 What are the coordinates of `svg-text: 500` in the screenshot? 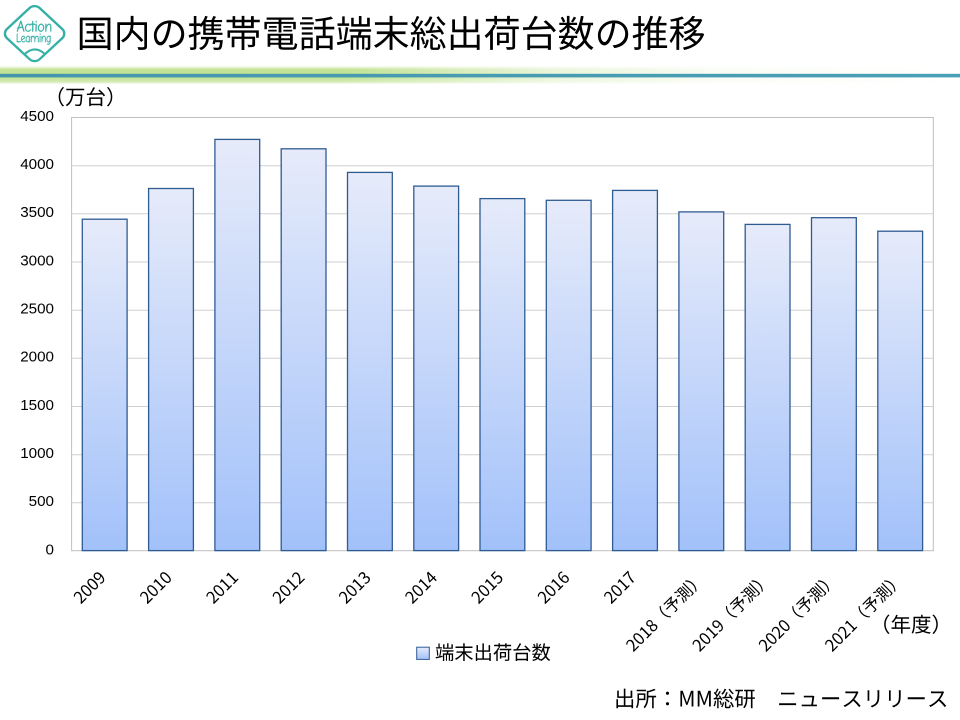 It's located at (41, 501).